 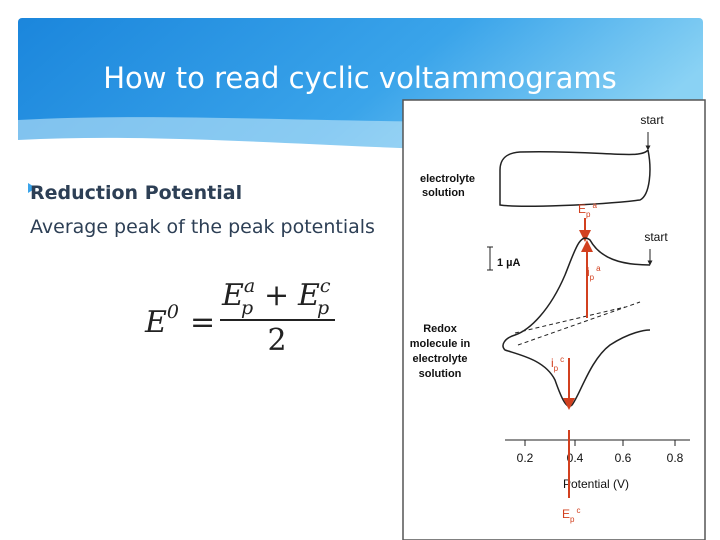 What do you see at coordinates (557, 364) in the screenshot?
I see `label: ipc` at bounding box center [557, 364].